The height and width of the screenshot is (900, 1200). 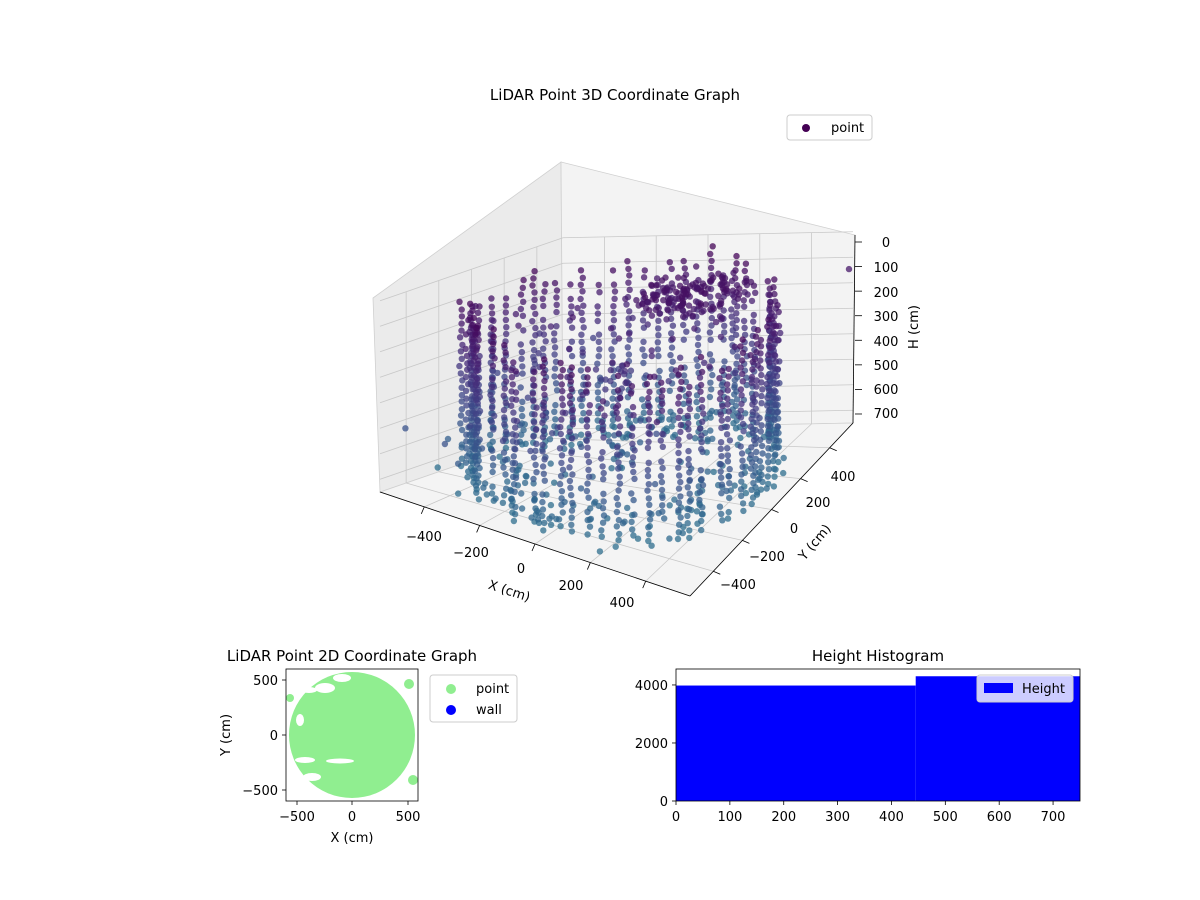 I want to click on legend-label-point: point, so click(x=492, y=689).